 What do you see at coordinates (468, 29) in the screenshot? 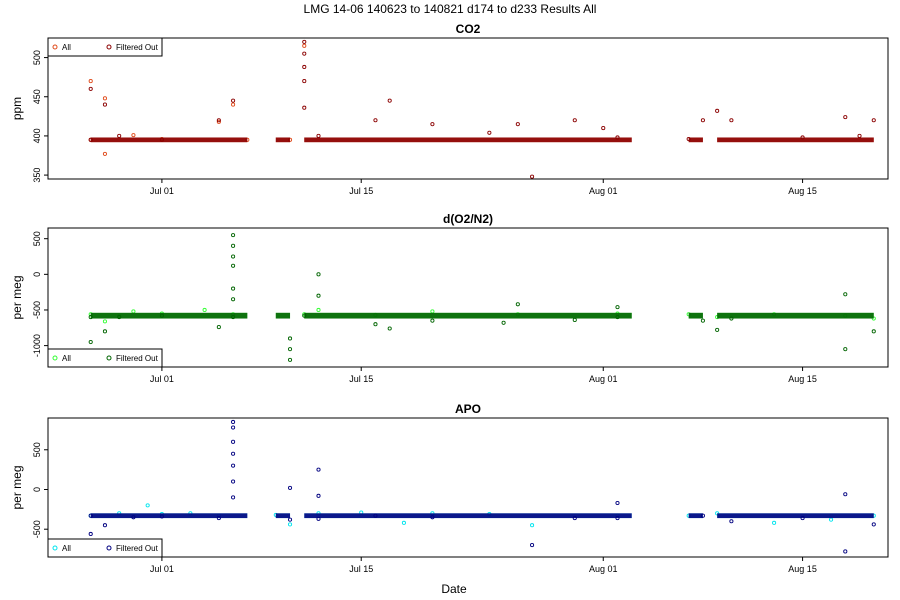
I see `panel-title: CO2` at bounding box center [468, 29].